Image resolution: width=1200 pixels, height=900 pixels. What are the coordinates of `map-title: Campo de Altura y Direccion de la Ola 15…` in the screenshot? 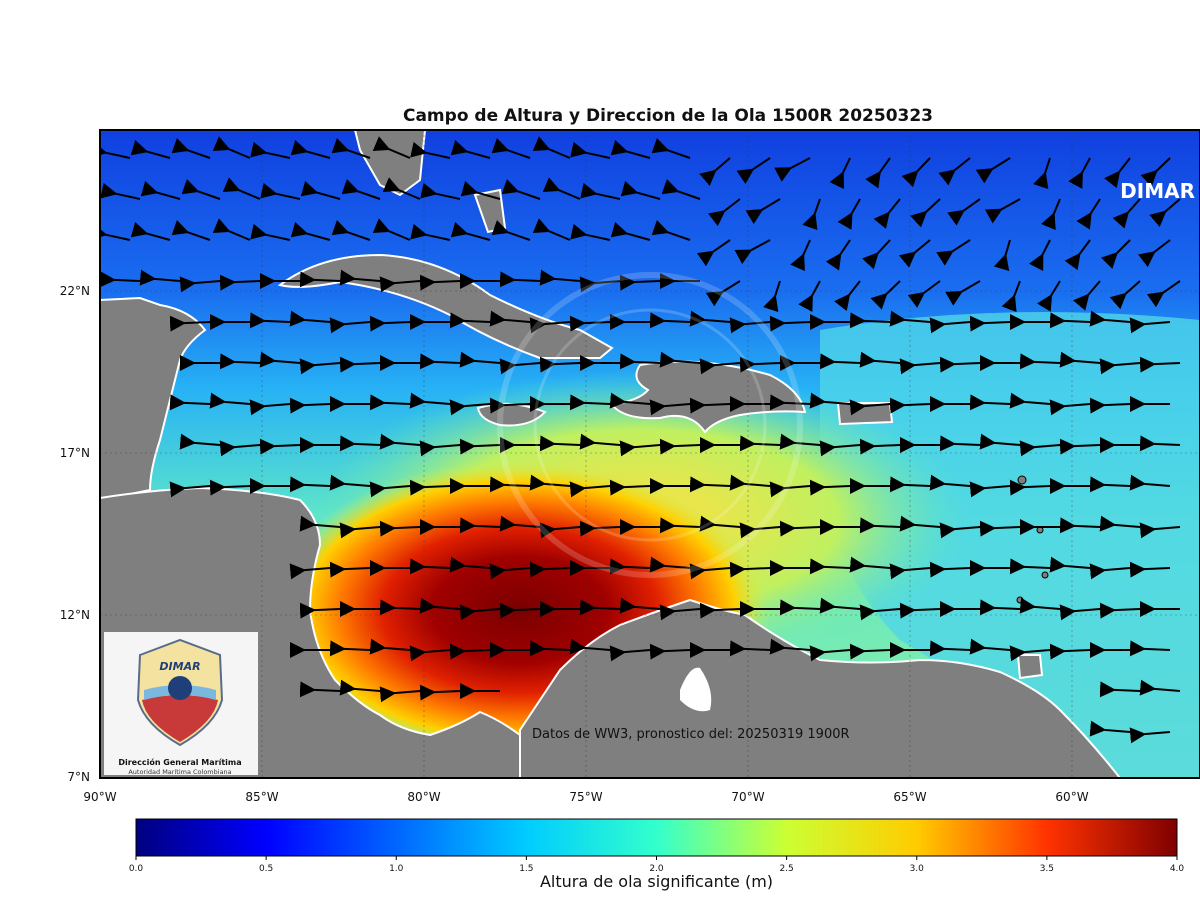 It's located at (668, 116).